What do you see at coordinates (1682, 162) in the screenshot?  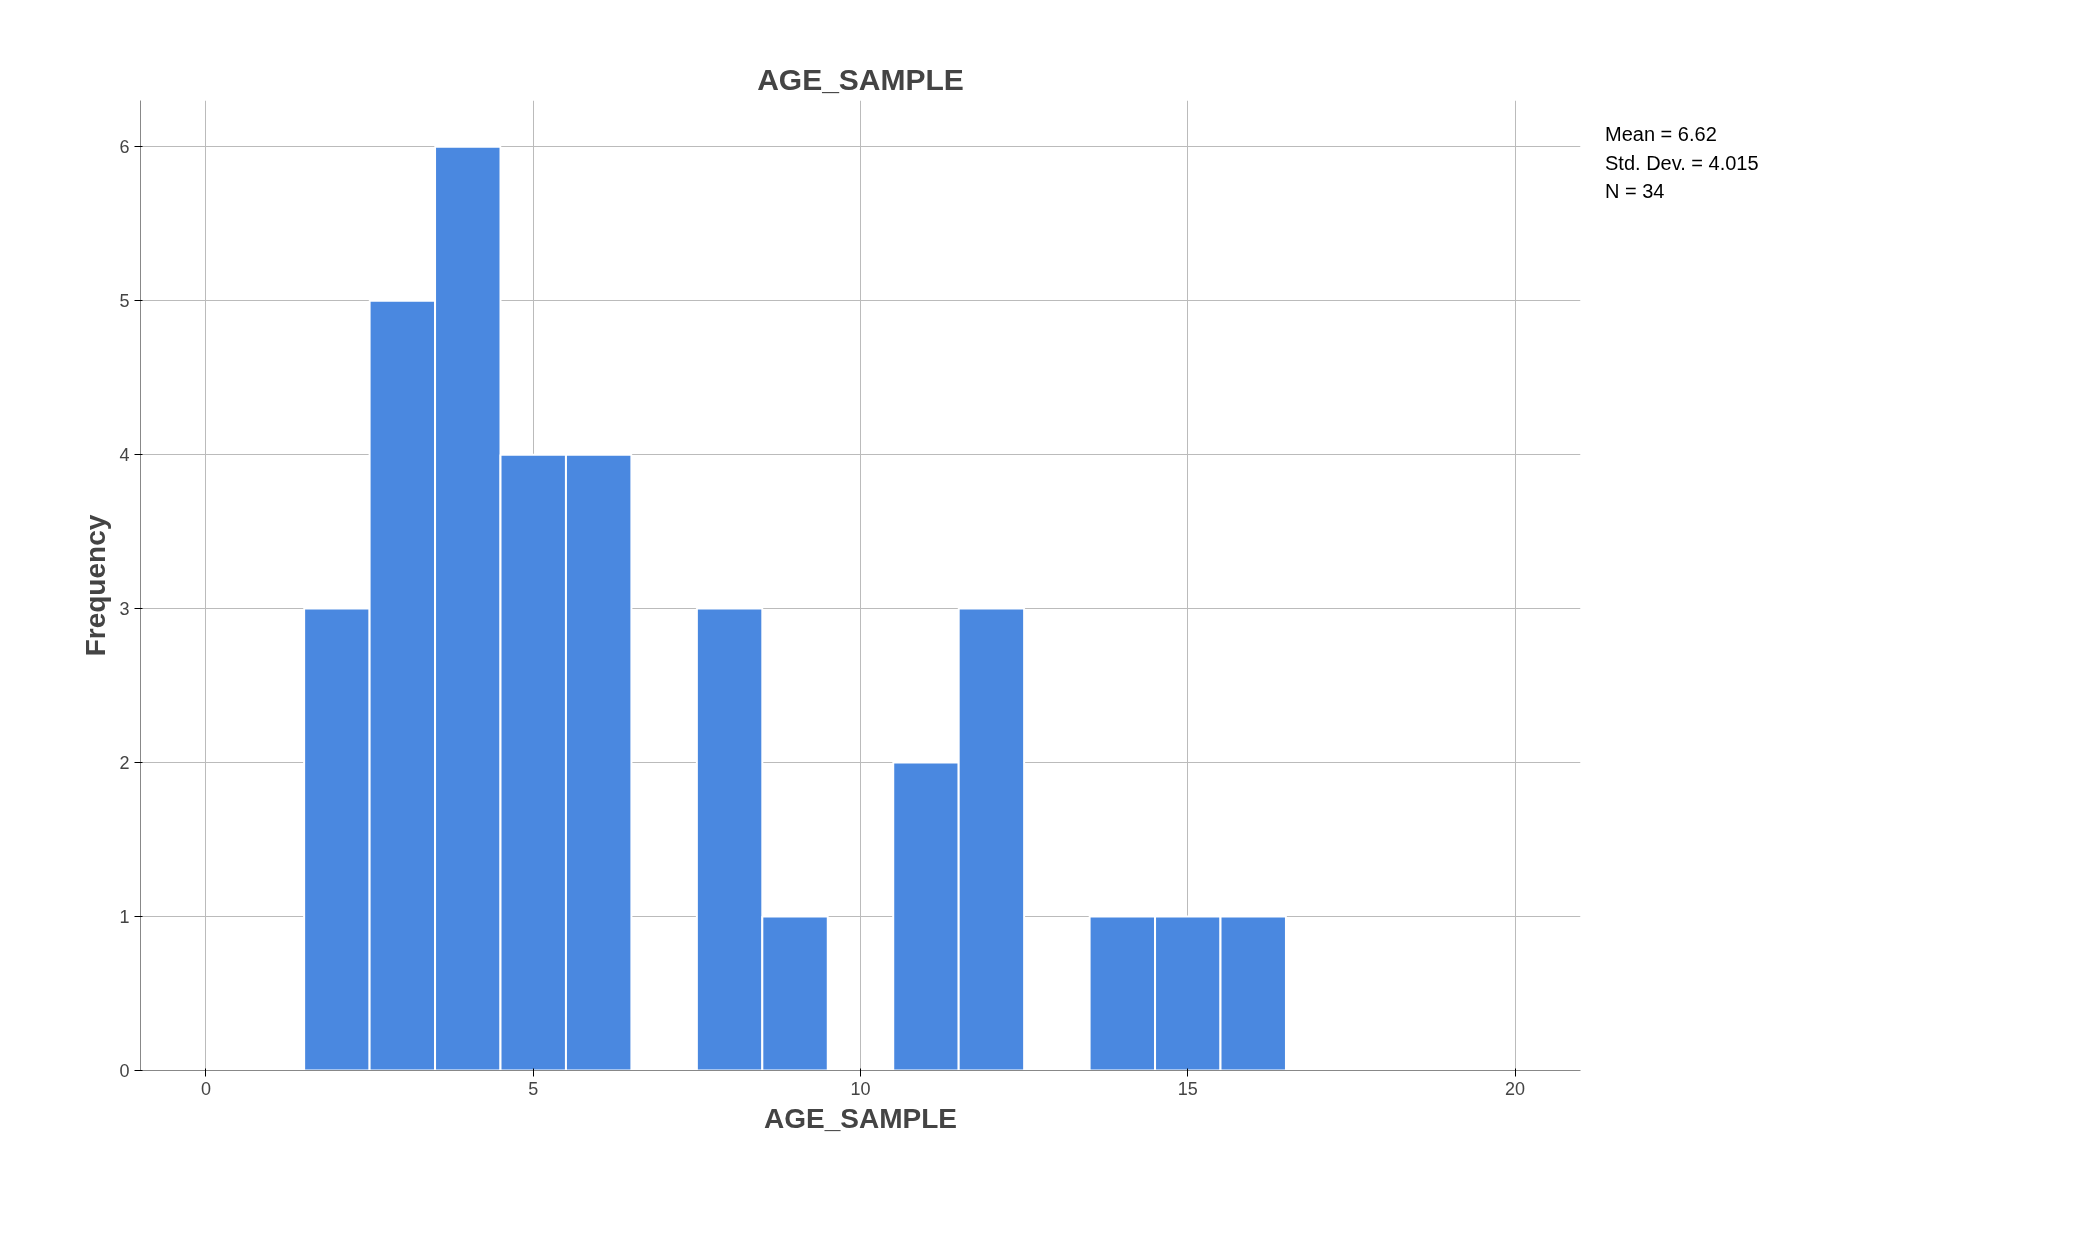 I see `text: Std. Dev. = 4.015` at bounding box center [1682, 162].